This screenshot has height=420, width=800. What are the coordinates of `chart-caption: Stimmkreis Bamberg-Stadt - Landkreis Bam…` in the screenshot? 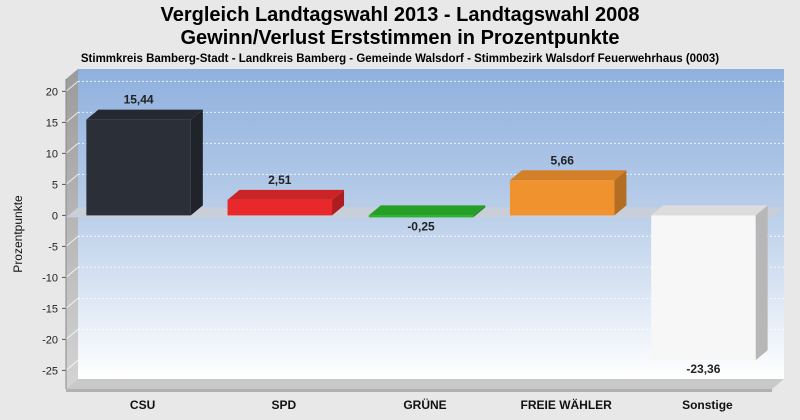 It's located at (400, 59).